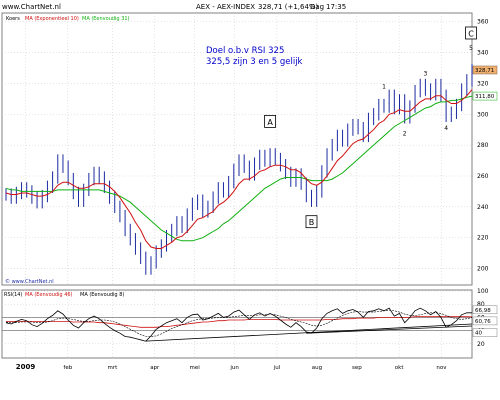  I want to click on wave-label-b: B, so click(312, 222).